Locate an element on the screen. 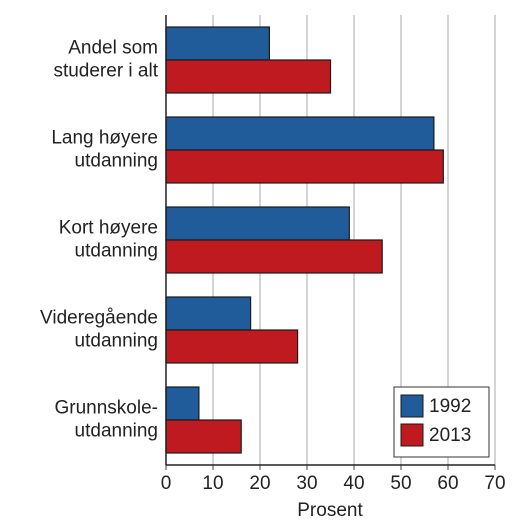 The image size is (524, 525). x-tick-label: 40 is located at coordinates (353, 483).